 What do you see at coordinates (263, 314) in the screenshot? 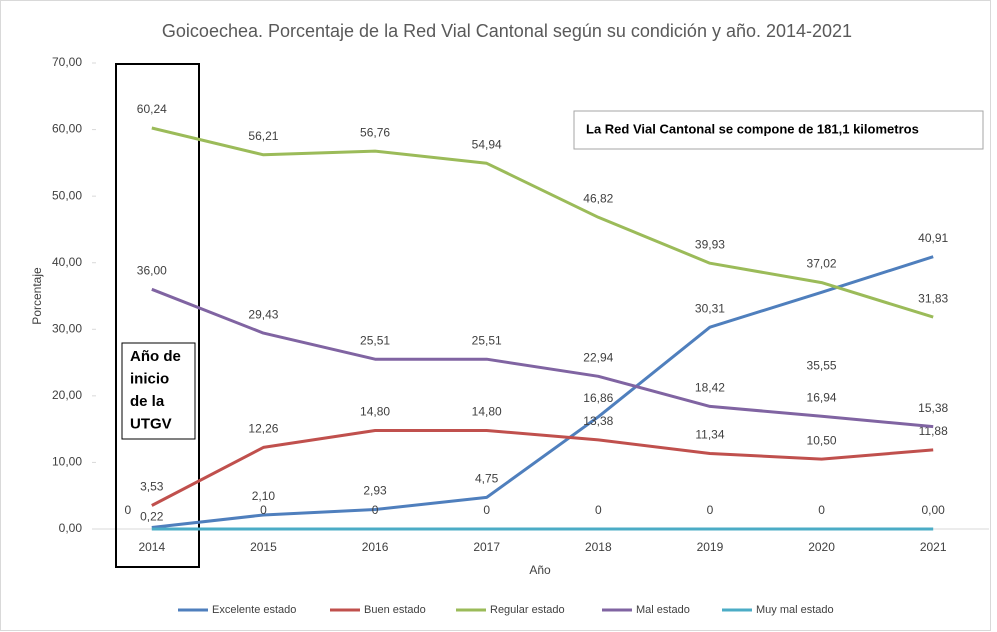
I see `data-label: 29,43` at bounding box center [263, 314].